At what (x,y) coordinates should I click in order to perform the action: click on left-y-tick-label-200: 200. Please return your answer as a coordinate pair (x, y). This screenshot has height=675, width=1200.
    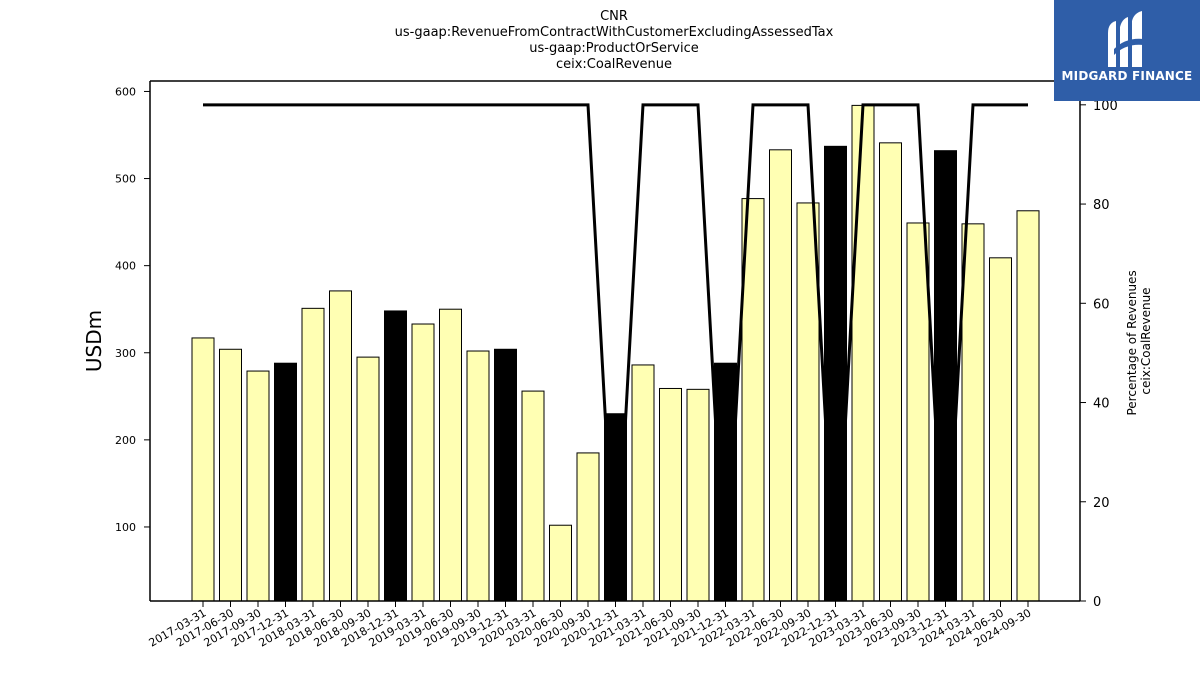
    Looking at the image, I should click on (125, 440).